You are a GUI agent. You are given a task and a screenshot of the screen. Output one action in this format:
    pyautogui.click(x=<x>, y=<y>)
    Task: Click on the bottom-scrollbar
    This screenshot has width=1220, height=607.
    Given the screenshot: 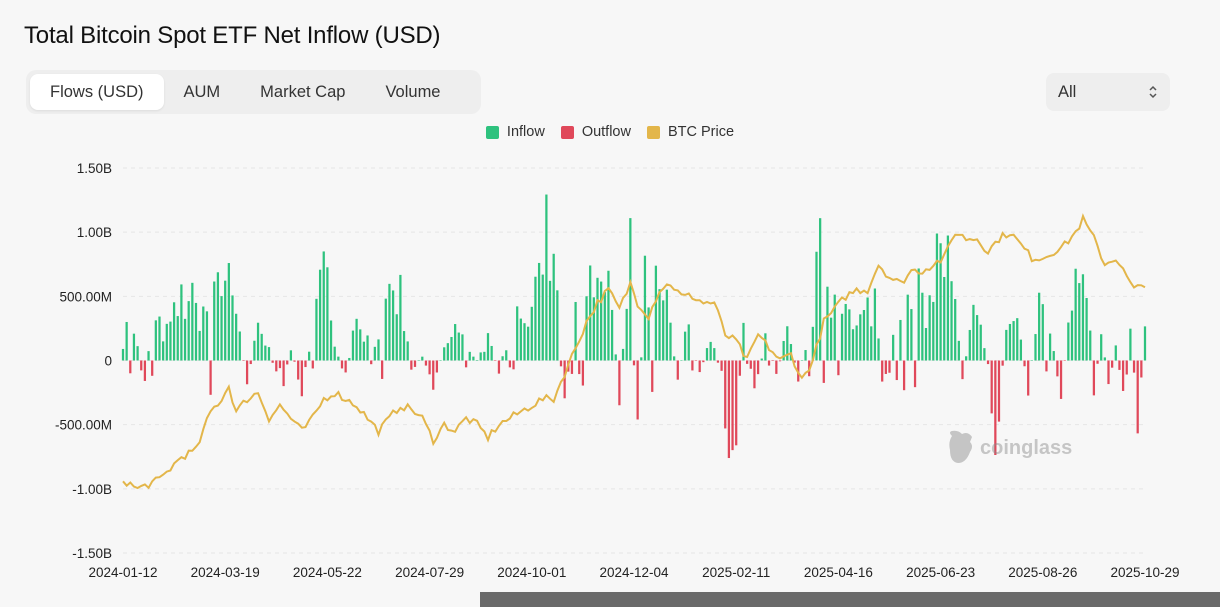 What is the action you would take?
    pyautogui.click(x=850, y=599)
    